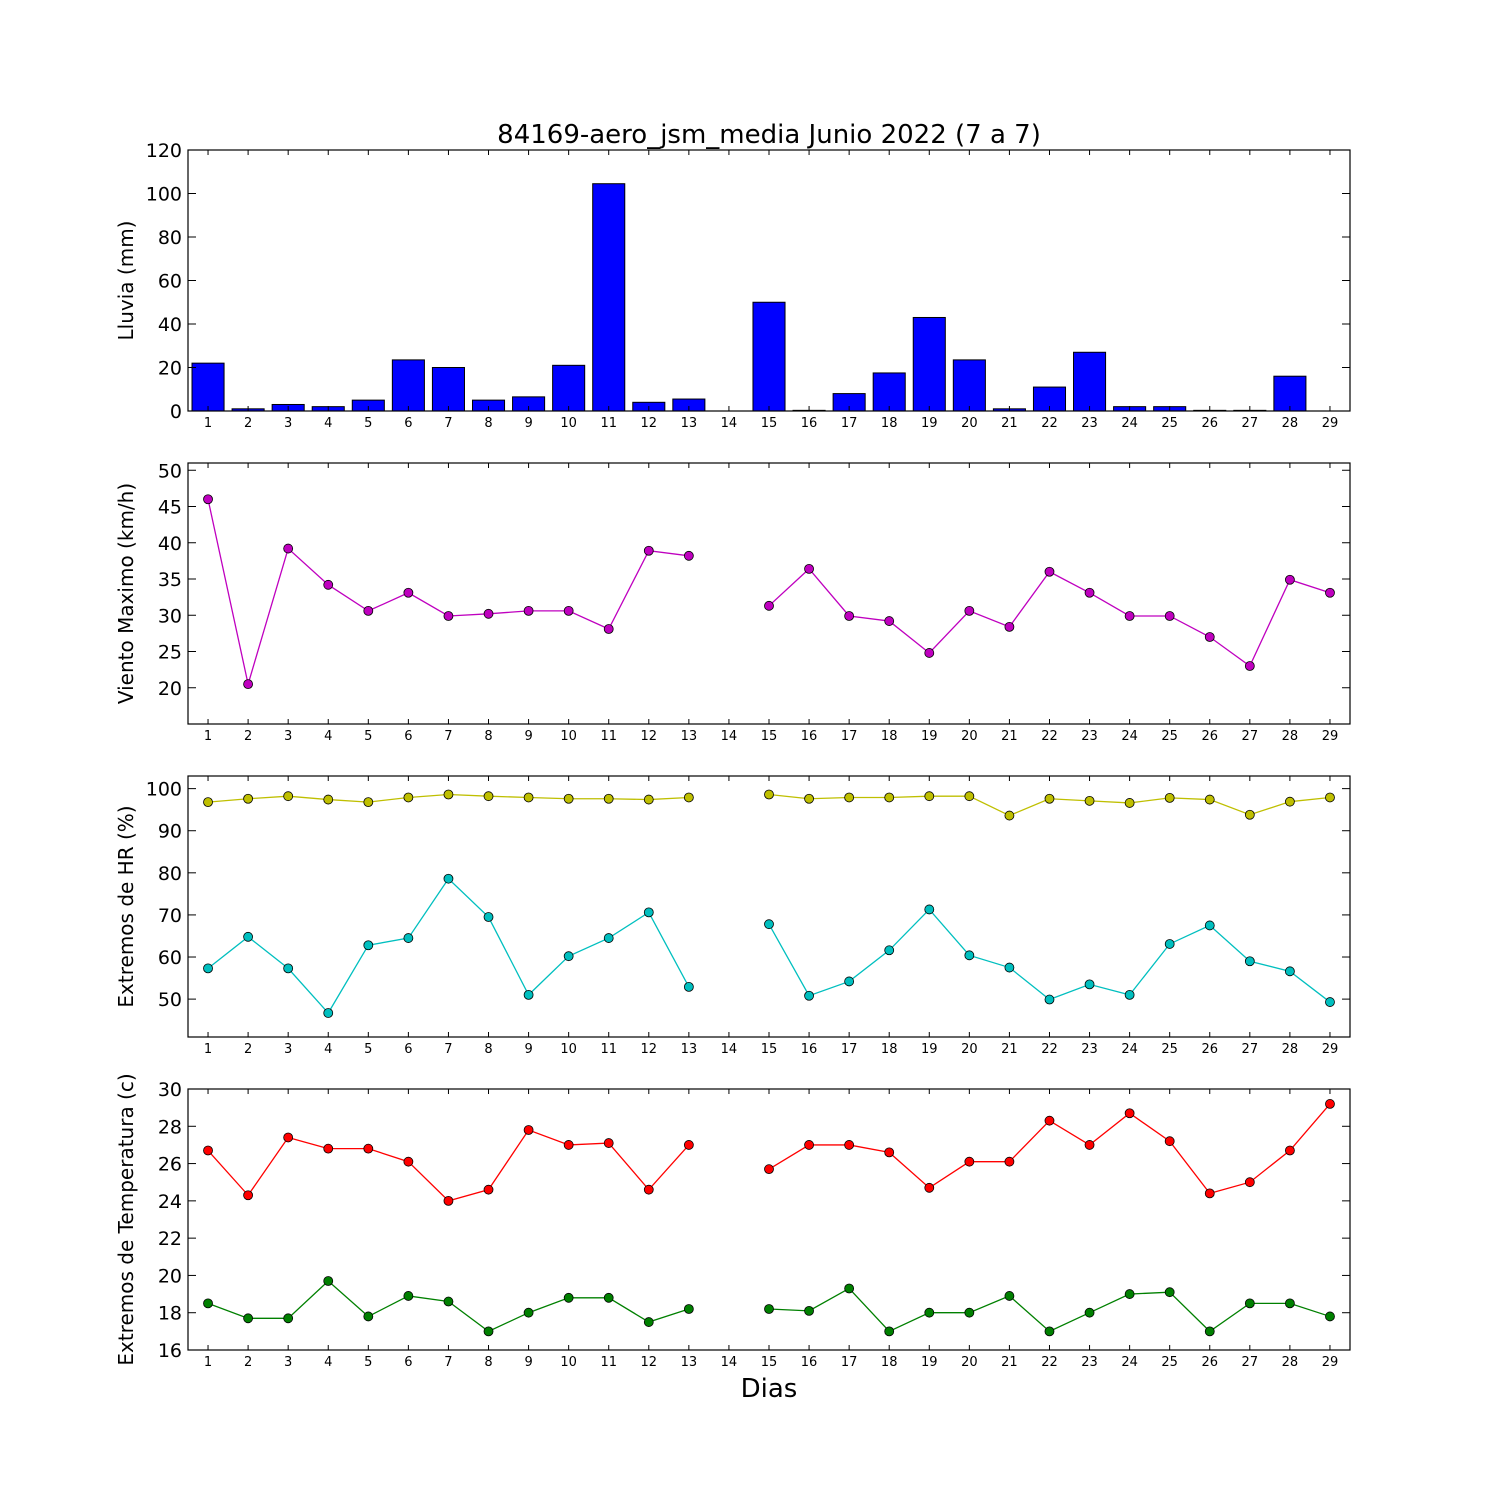 The height and width of the screenshot is (1500, 1500). I want to click on x-tick-label: 16, so click(809, 1049).